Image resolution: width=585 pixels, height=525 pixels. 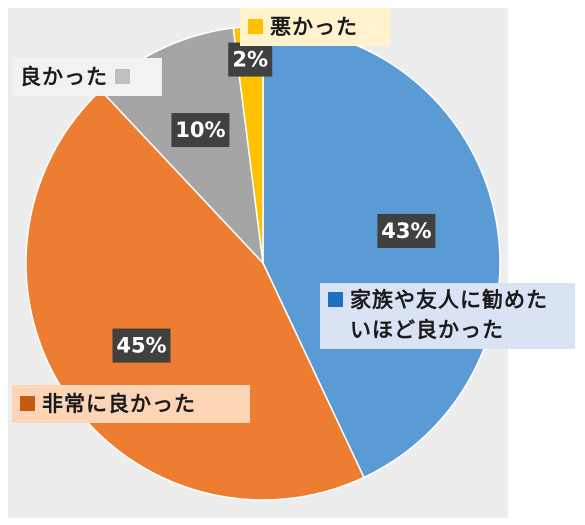 I want to click on legend-swatch-recommend, so click(x=335, y=299).